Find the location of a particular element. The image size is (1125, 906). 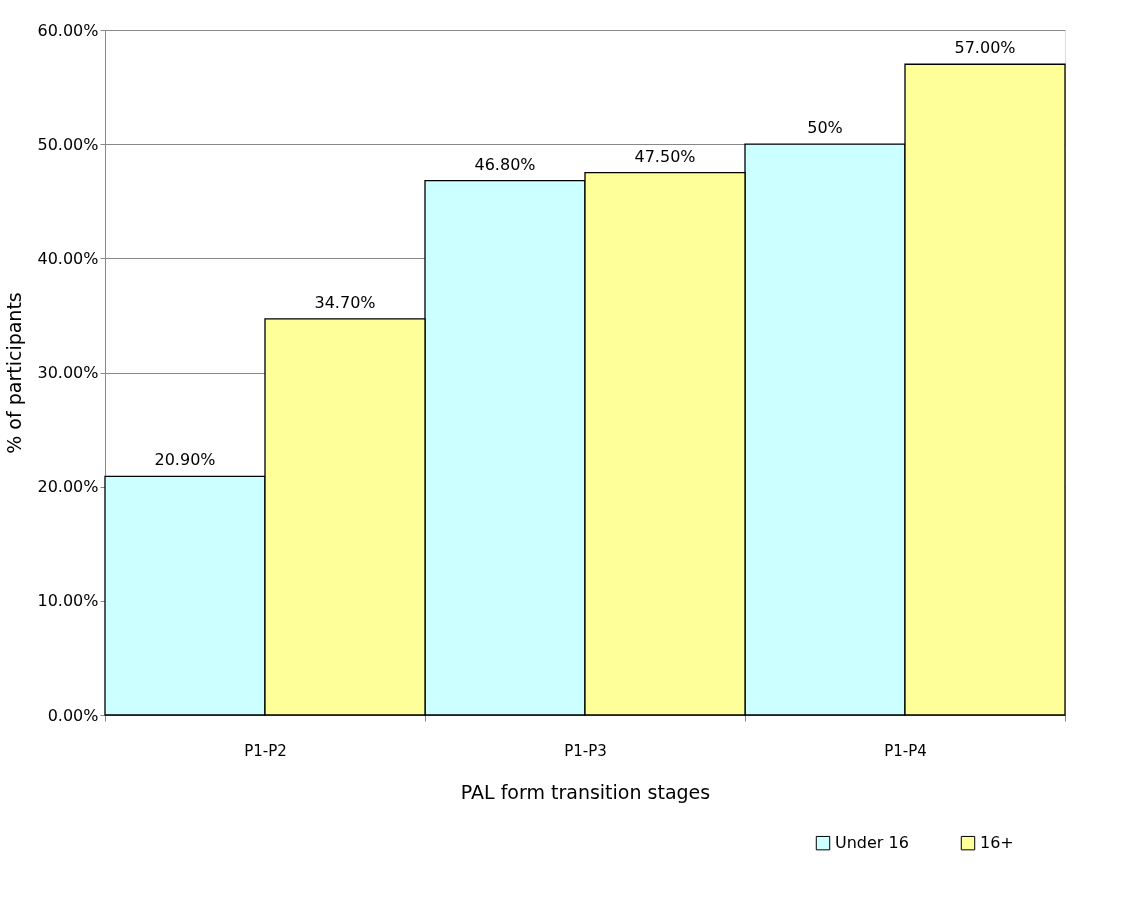

x-tick-label: P1-P3 is located at coordinates (585, 750).